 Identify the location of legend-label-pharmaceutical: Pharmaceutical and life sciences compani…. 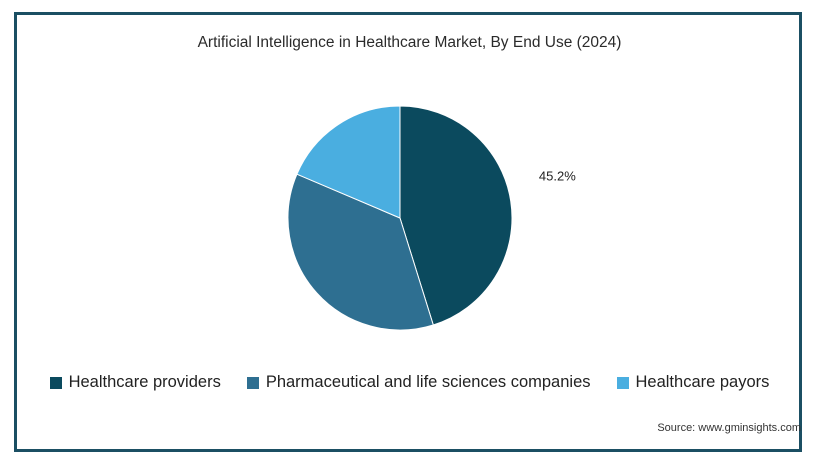
(428, 382).